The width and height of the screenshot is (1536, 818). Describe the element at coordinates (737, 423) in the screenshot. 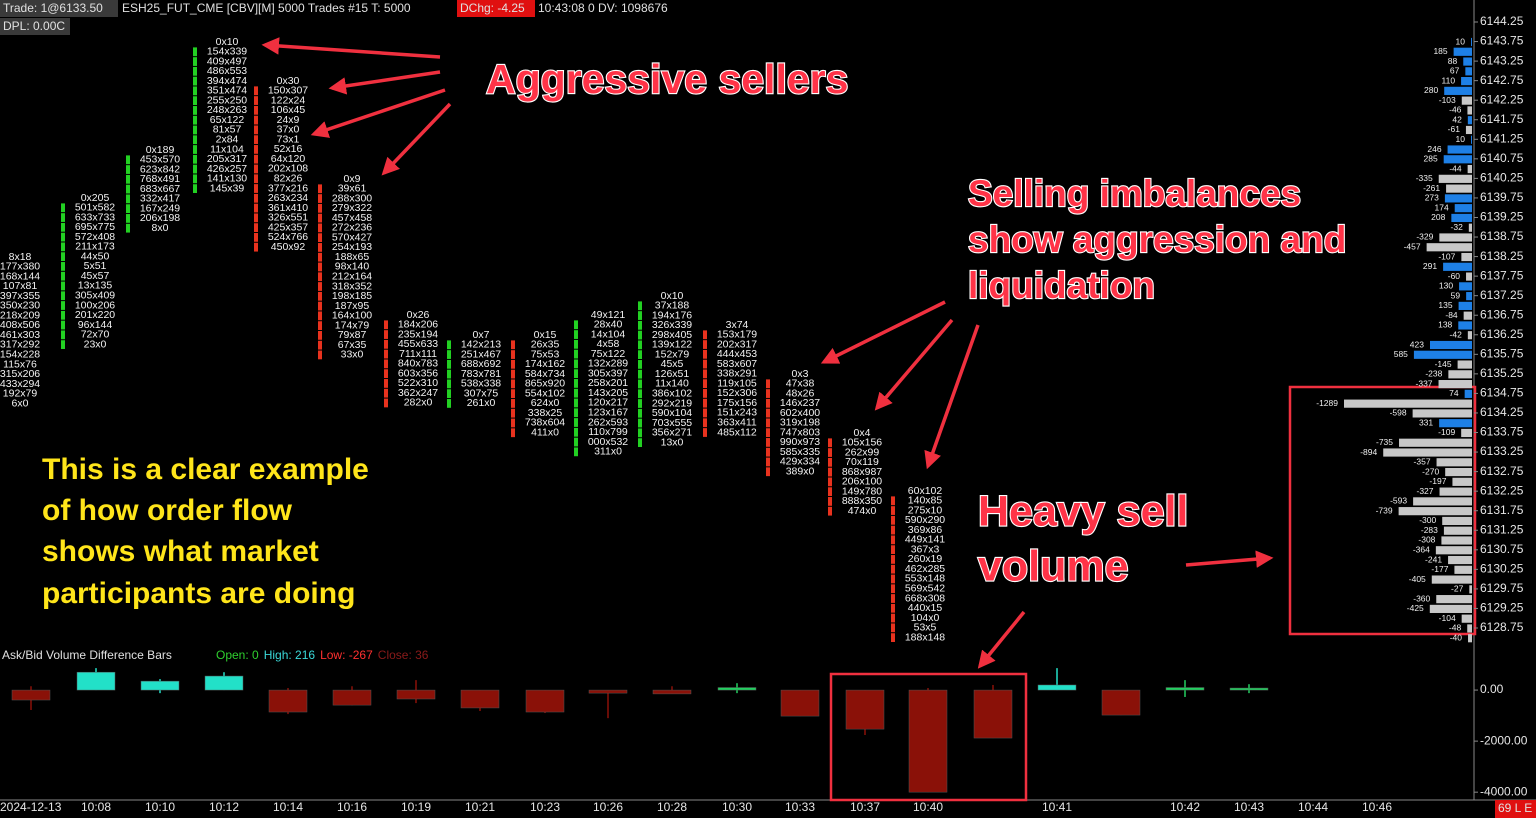

I see `footprint-cell: 363x411` at that location.